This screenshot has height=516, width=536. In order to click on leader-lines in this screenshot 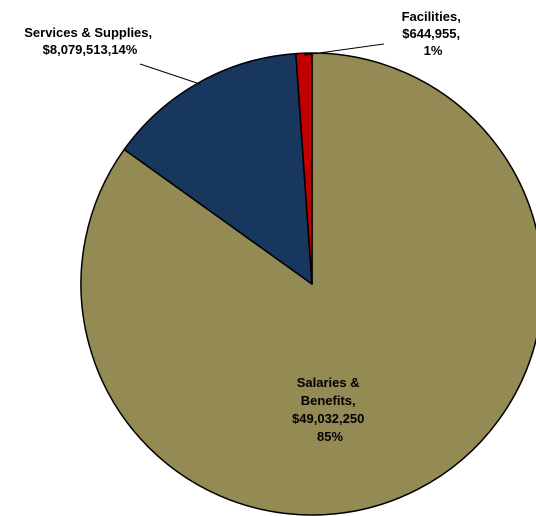, I will do `click(262, 64)`.